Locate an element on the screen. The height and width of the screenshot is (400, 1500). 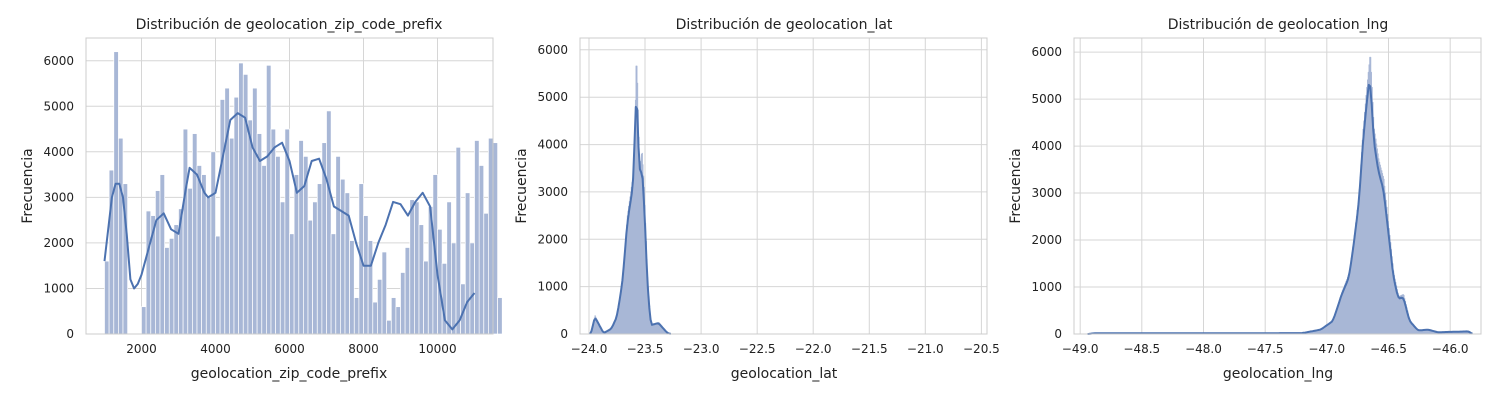
x-tick-label: −23.5 is located at coordinates (645, 349).